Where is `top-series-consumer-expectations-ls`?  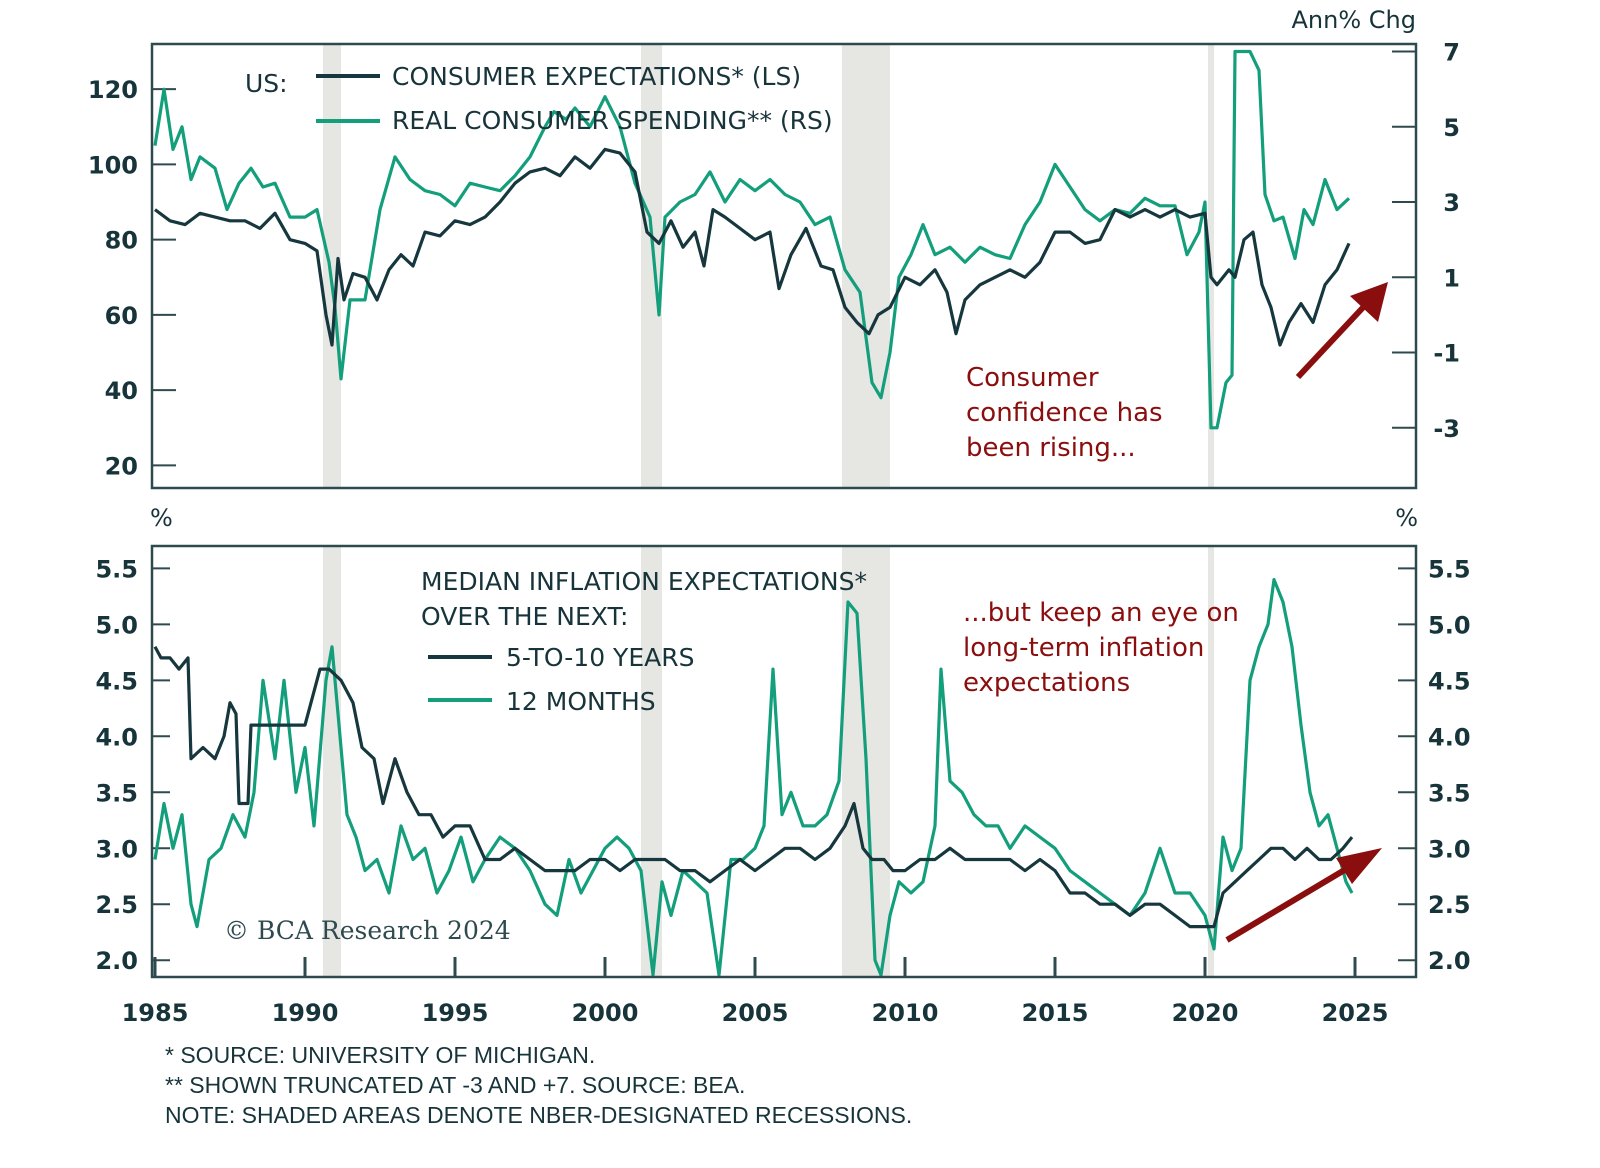
top-series-consumer-expectations-ls is located at coordinates (752, 247).